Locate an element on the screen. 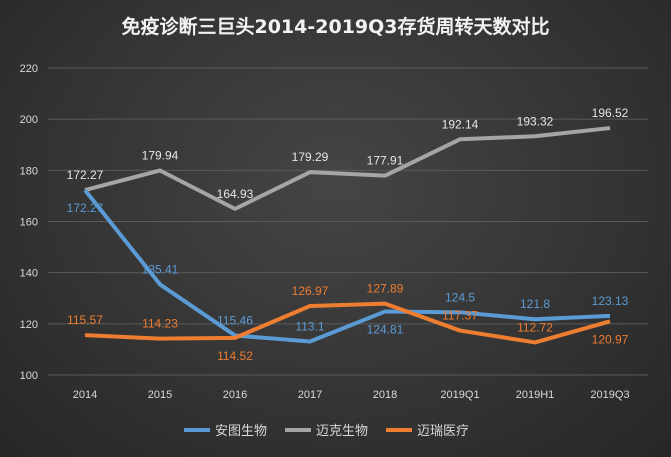  data-label: 114.23 is located at coordinates (160, 324).